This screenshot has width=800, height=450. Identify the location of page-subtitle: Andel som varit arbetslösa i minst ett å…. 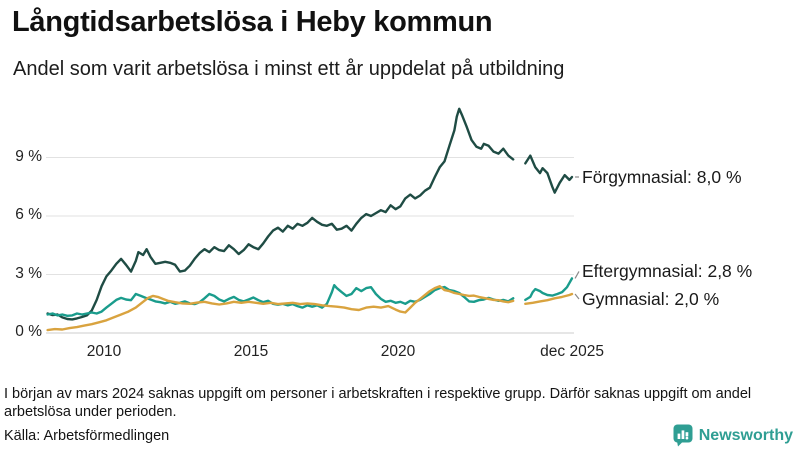
(289, 69).